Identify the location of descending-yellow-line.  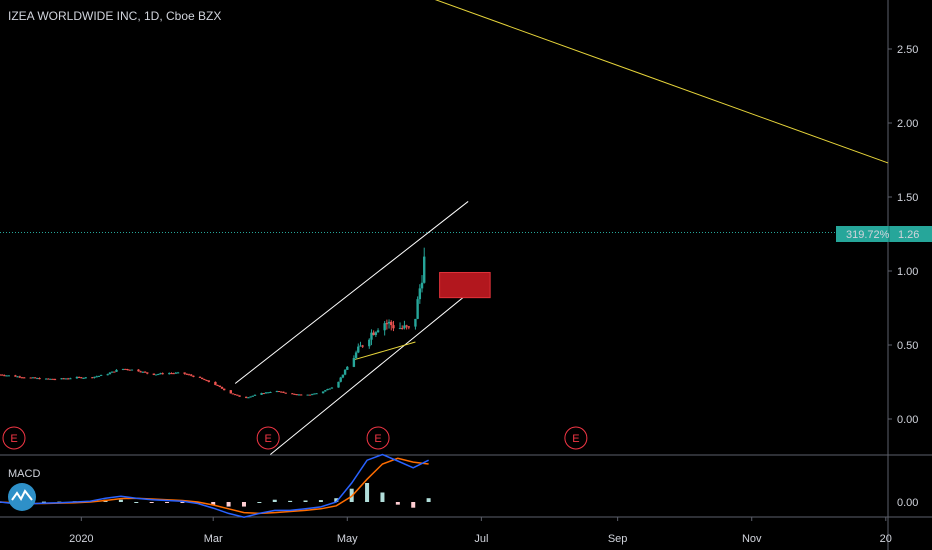
(661, 82).